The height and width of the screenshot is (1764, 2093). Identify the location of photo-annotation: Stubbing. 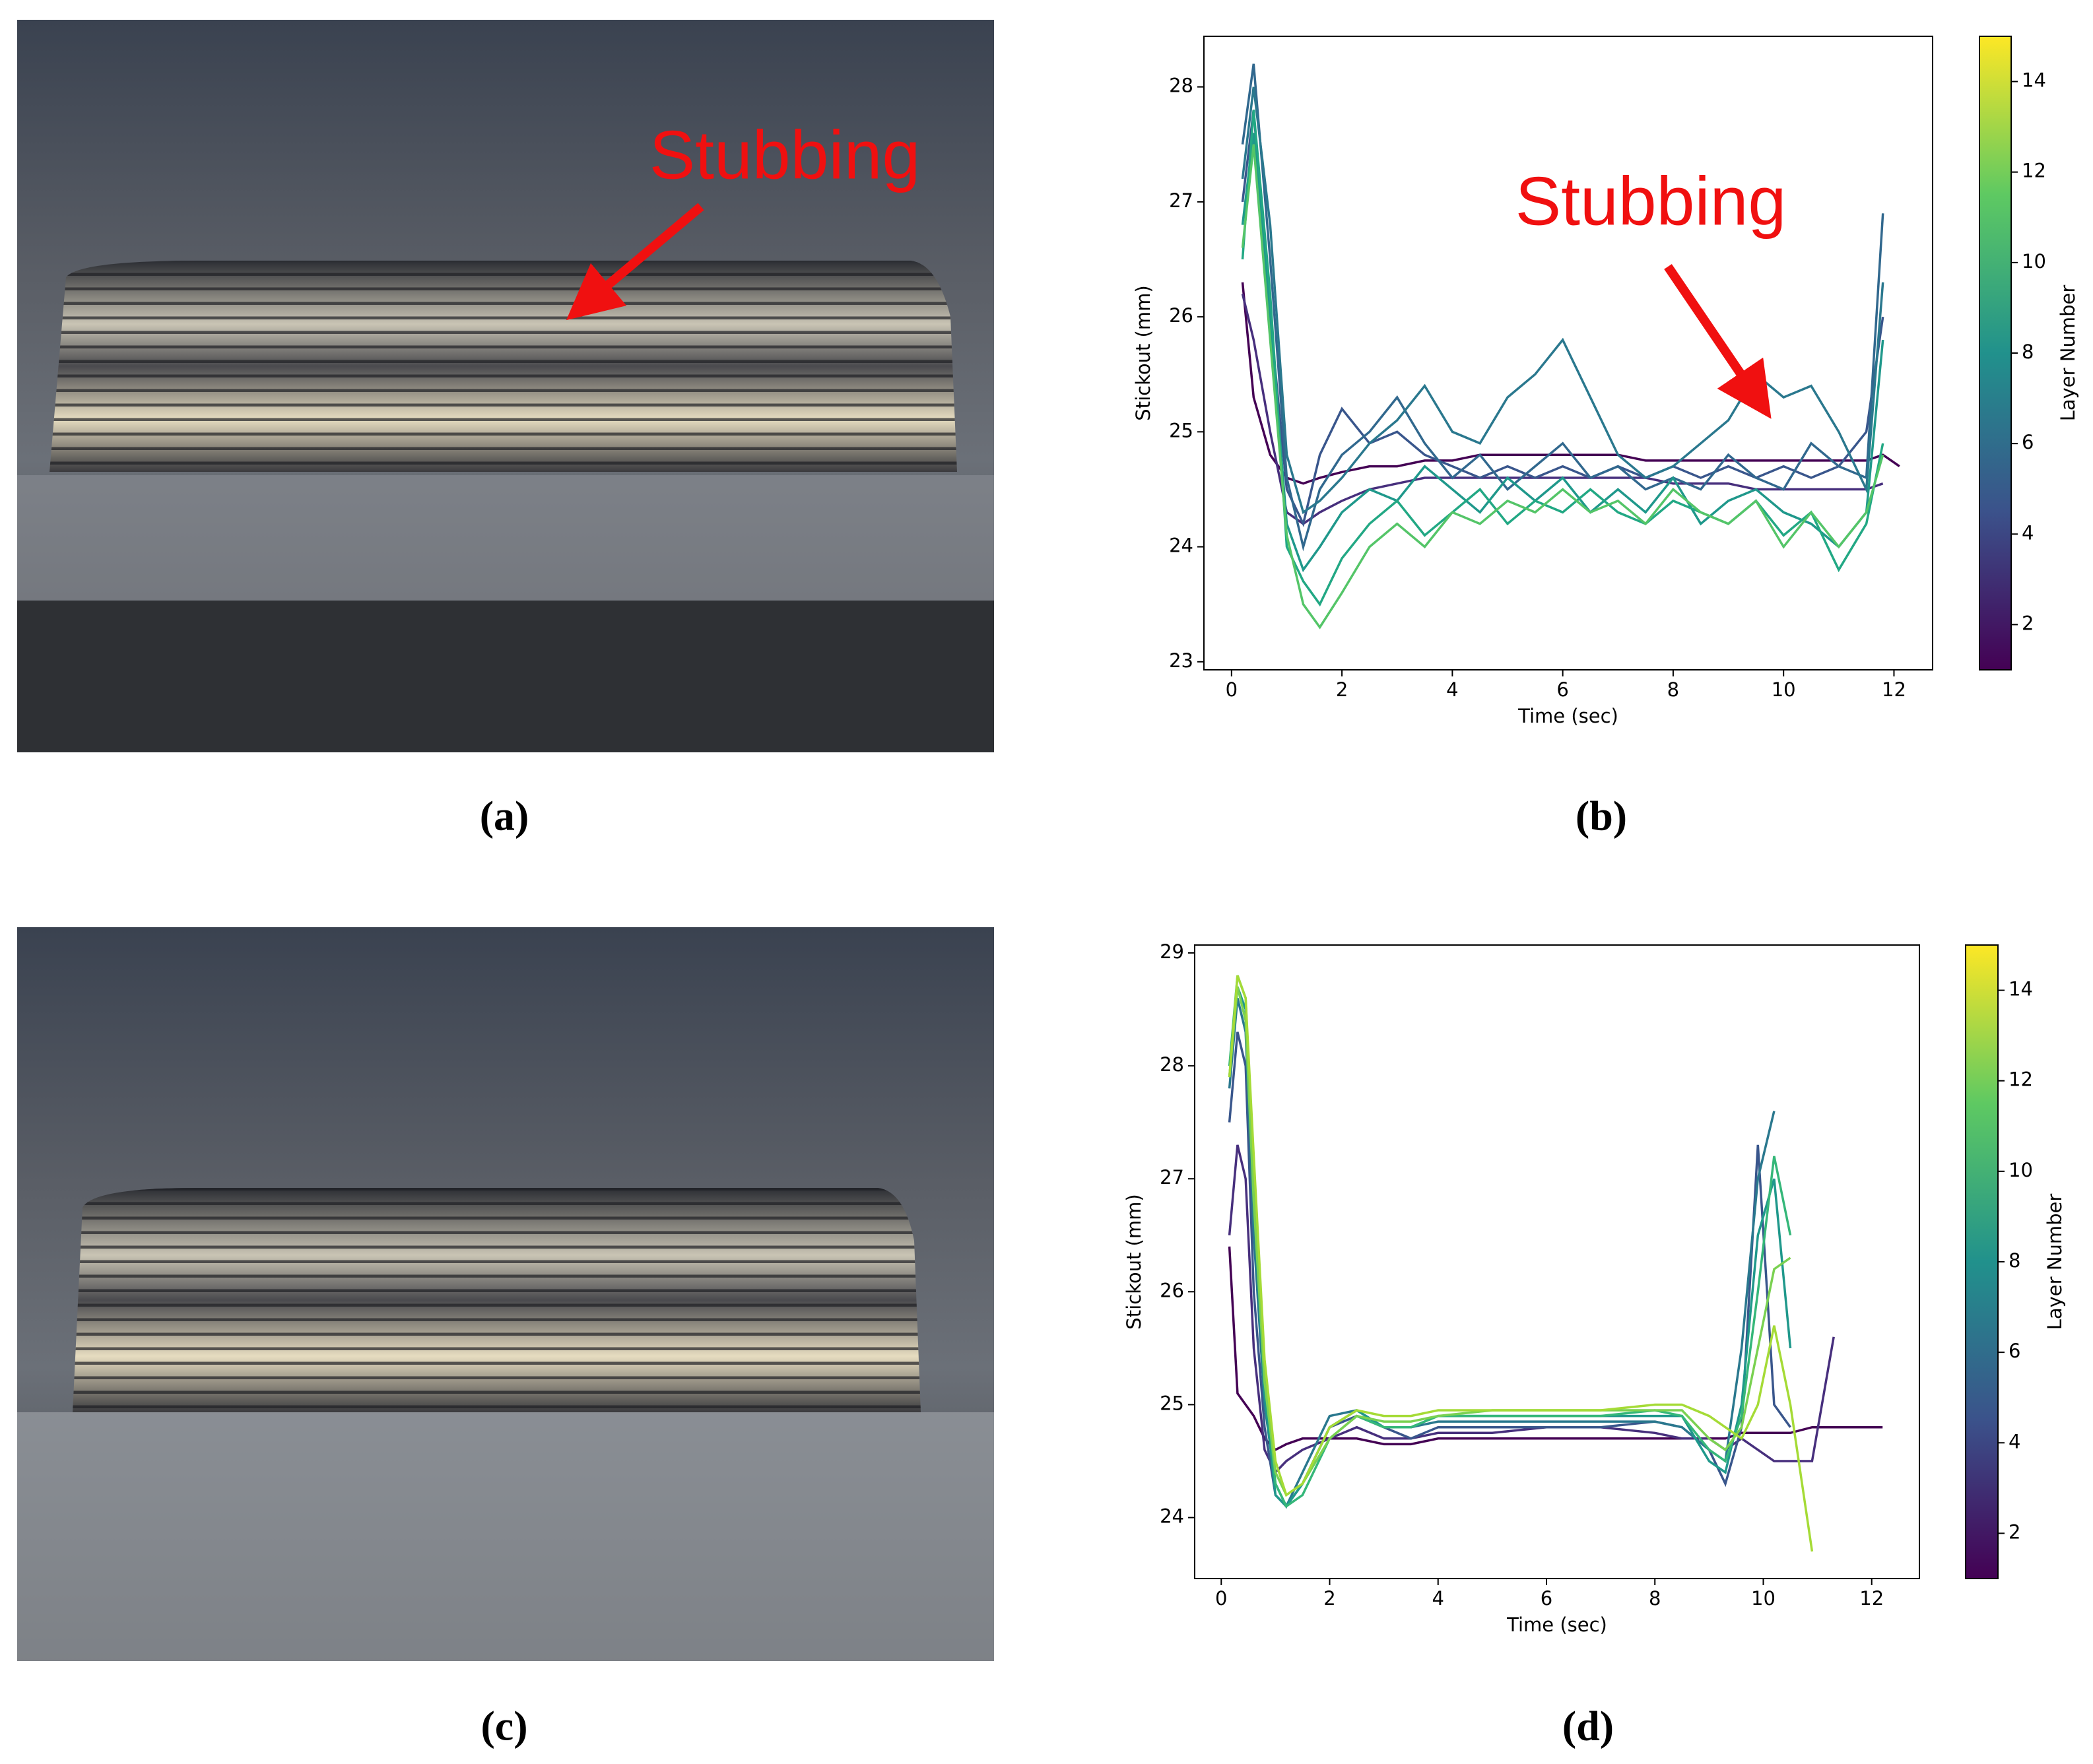
(785, 155).